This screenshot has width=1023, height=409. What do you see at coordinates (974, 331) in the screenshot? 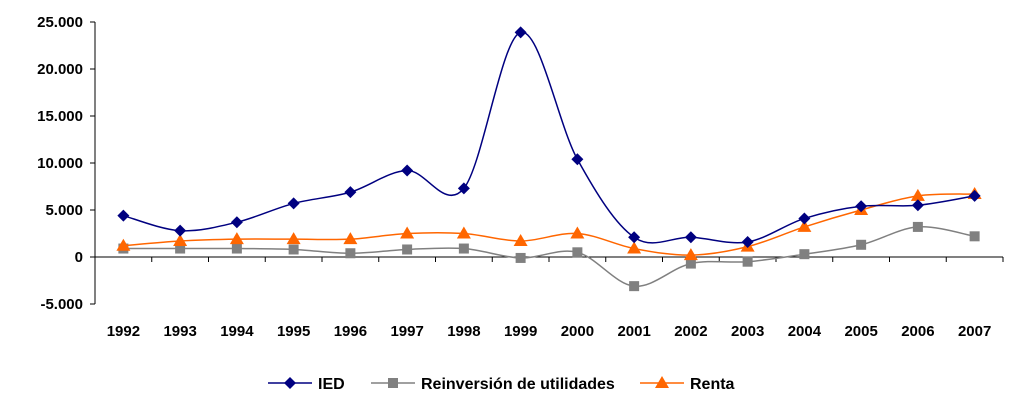
I see `x-tick-label: 2007` at bounding box center [974, 331].